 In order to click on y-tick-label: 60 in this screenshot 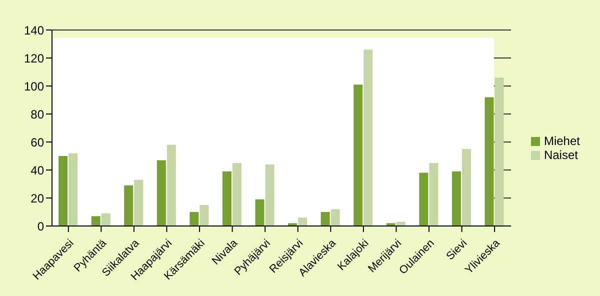, I will do `click(37, 142)`.